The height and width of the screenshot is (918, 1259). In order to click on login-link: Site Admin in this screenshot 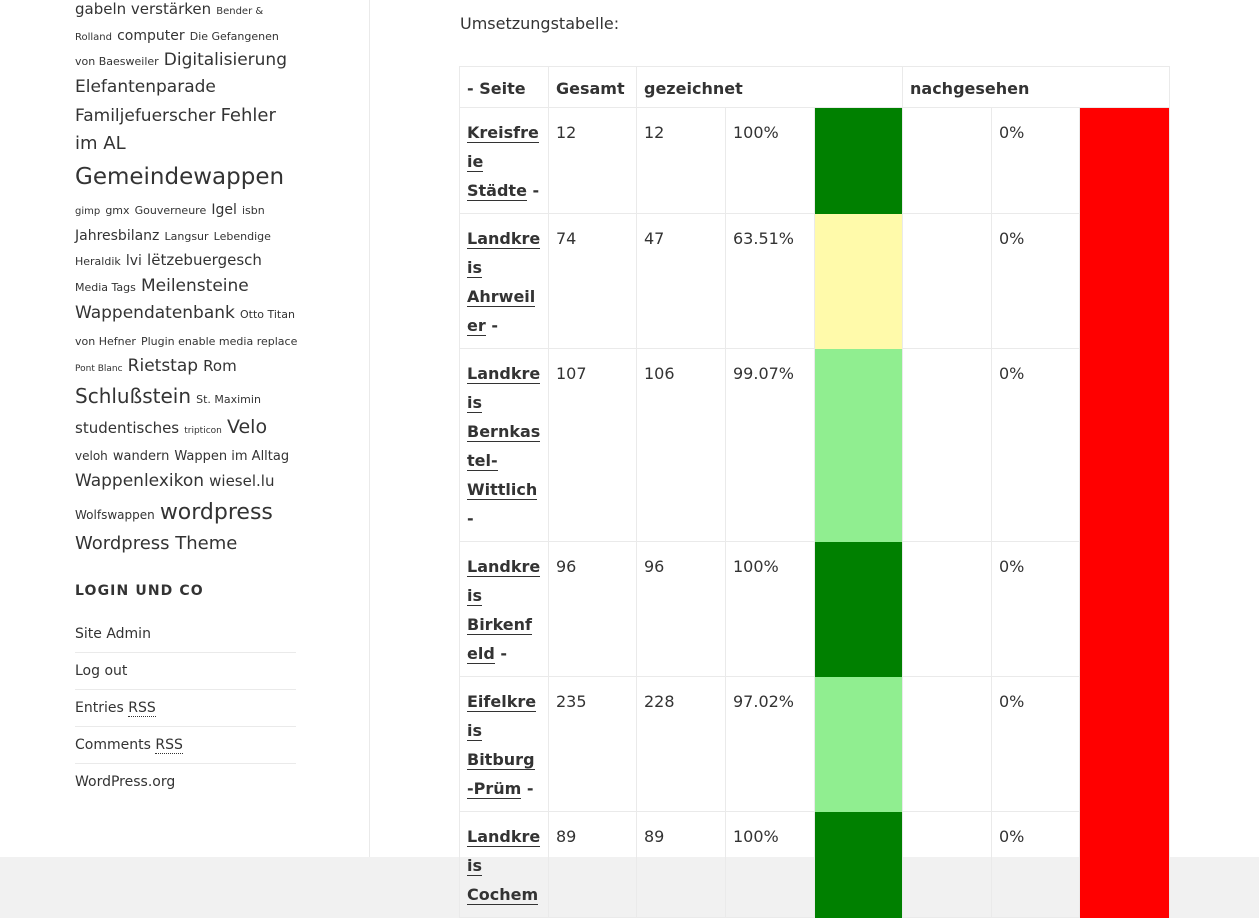, I will do `click(185, 634)`.